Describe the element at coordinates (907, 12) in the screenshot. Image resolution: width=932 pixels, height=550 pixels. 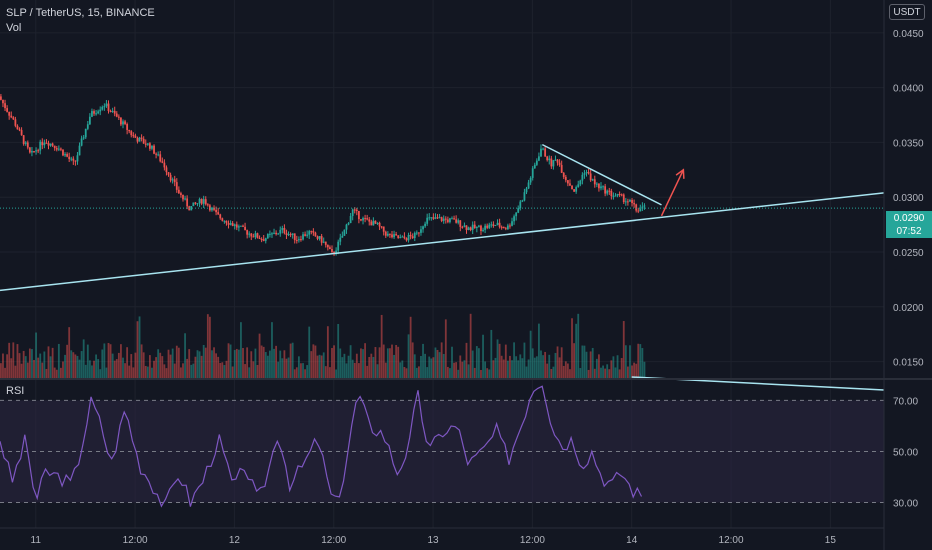
I see `currency-button: USDT` at that location.